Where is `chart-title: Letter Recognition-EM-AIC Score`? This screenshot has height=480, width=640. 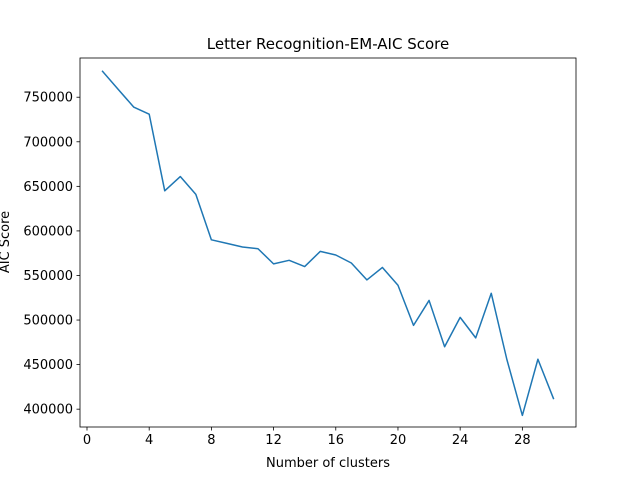
chart-title: Letter Recognition-EM-AIC Score is located at coordinates (328, 44).